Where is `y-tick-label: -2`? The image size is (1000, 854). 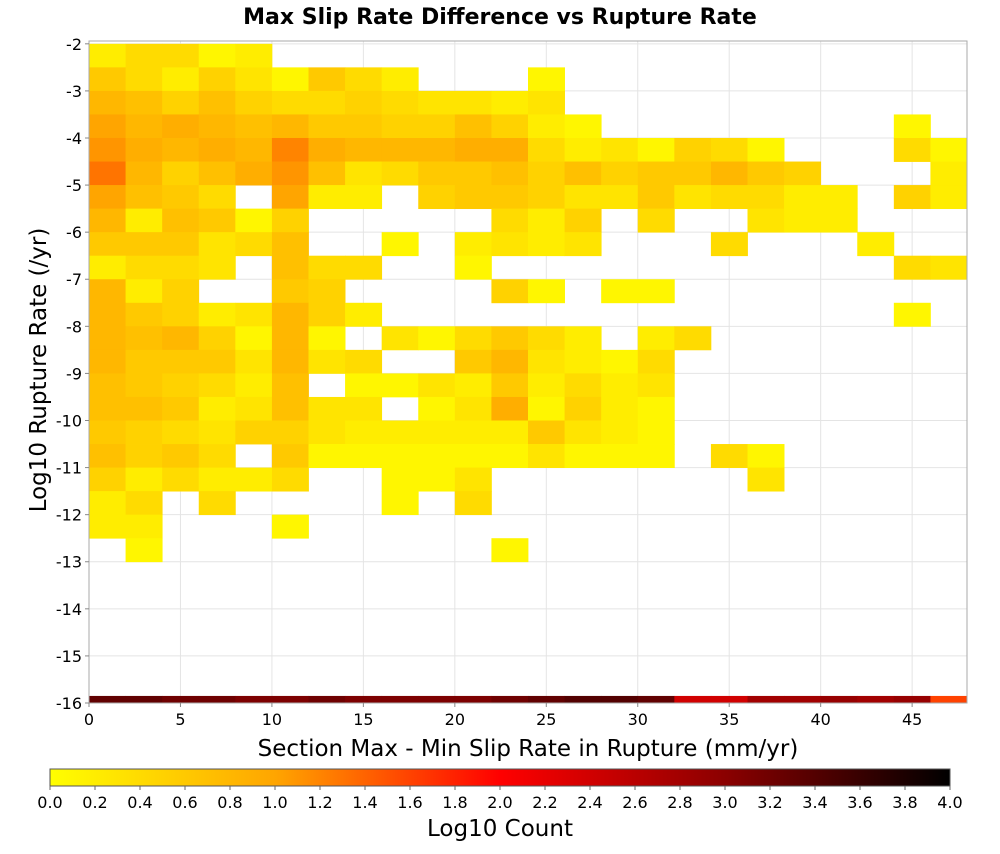
y-tick-label: -2 is located at coordinates (74, 44).